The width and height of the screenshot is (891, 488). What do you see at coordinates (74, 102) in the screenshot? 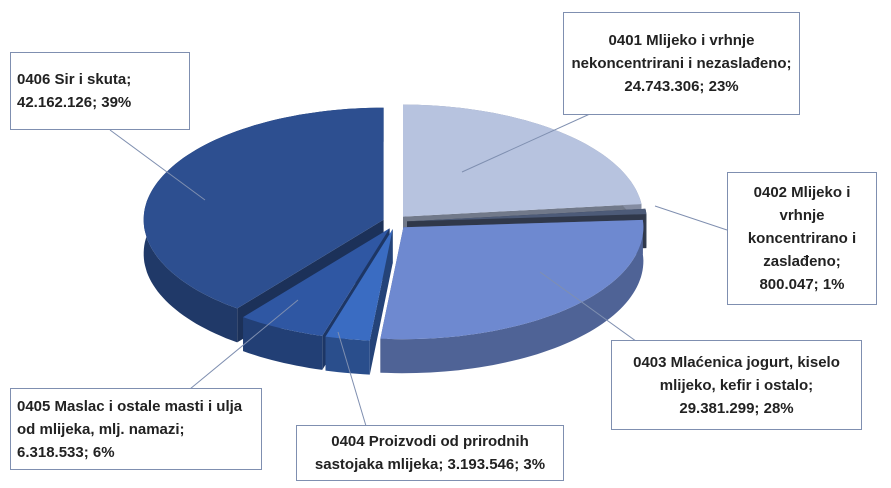
I see `value-label: 42.162.126; 39%` at bounding box center [74, 102].